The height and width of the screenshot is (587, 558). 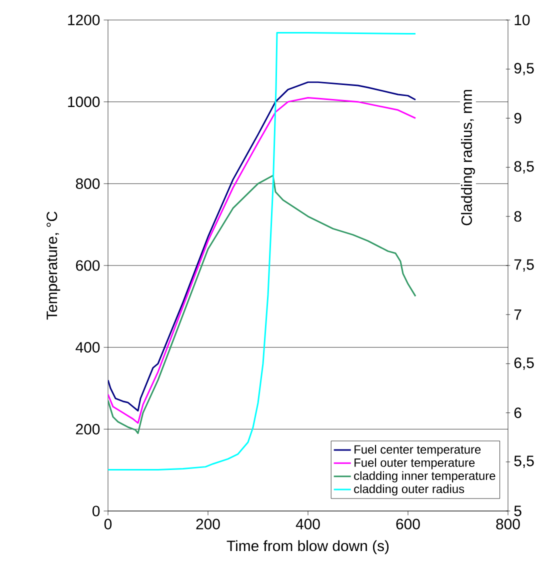 I want to click on y-tick-label: 0, so click(x=96, y=511).